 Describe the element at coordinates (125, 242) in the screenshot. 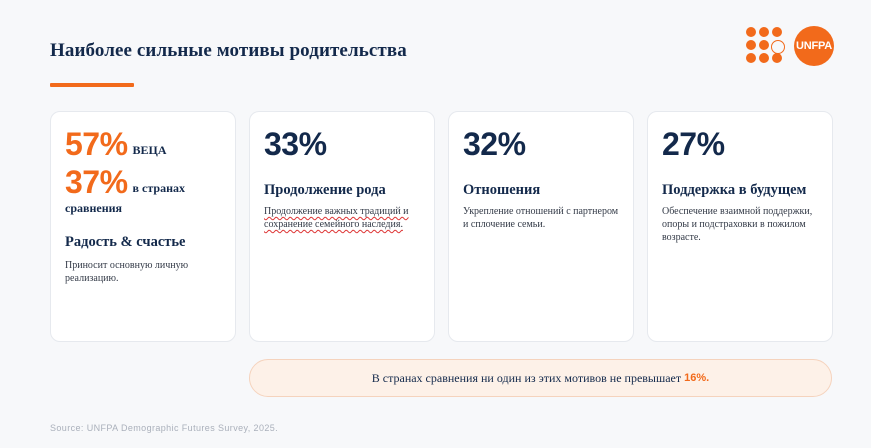

I see `card-heading: Радость & счастье` at that location.